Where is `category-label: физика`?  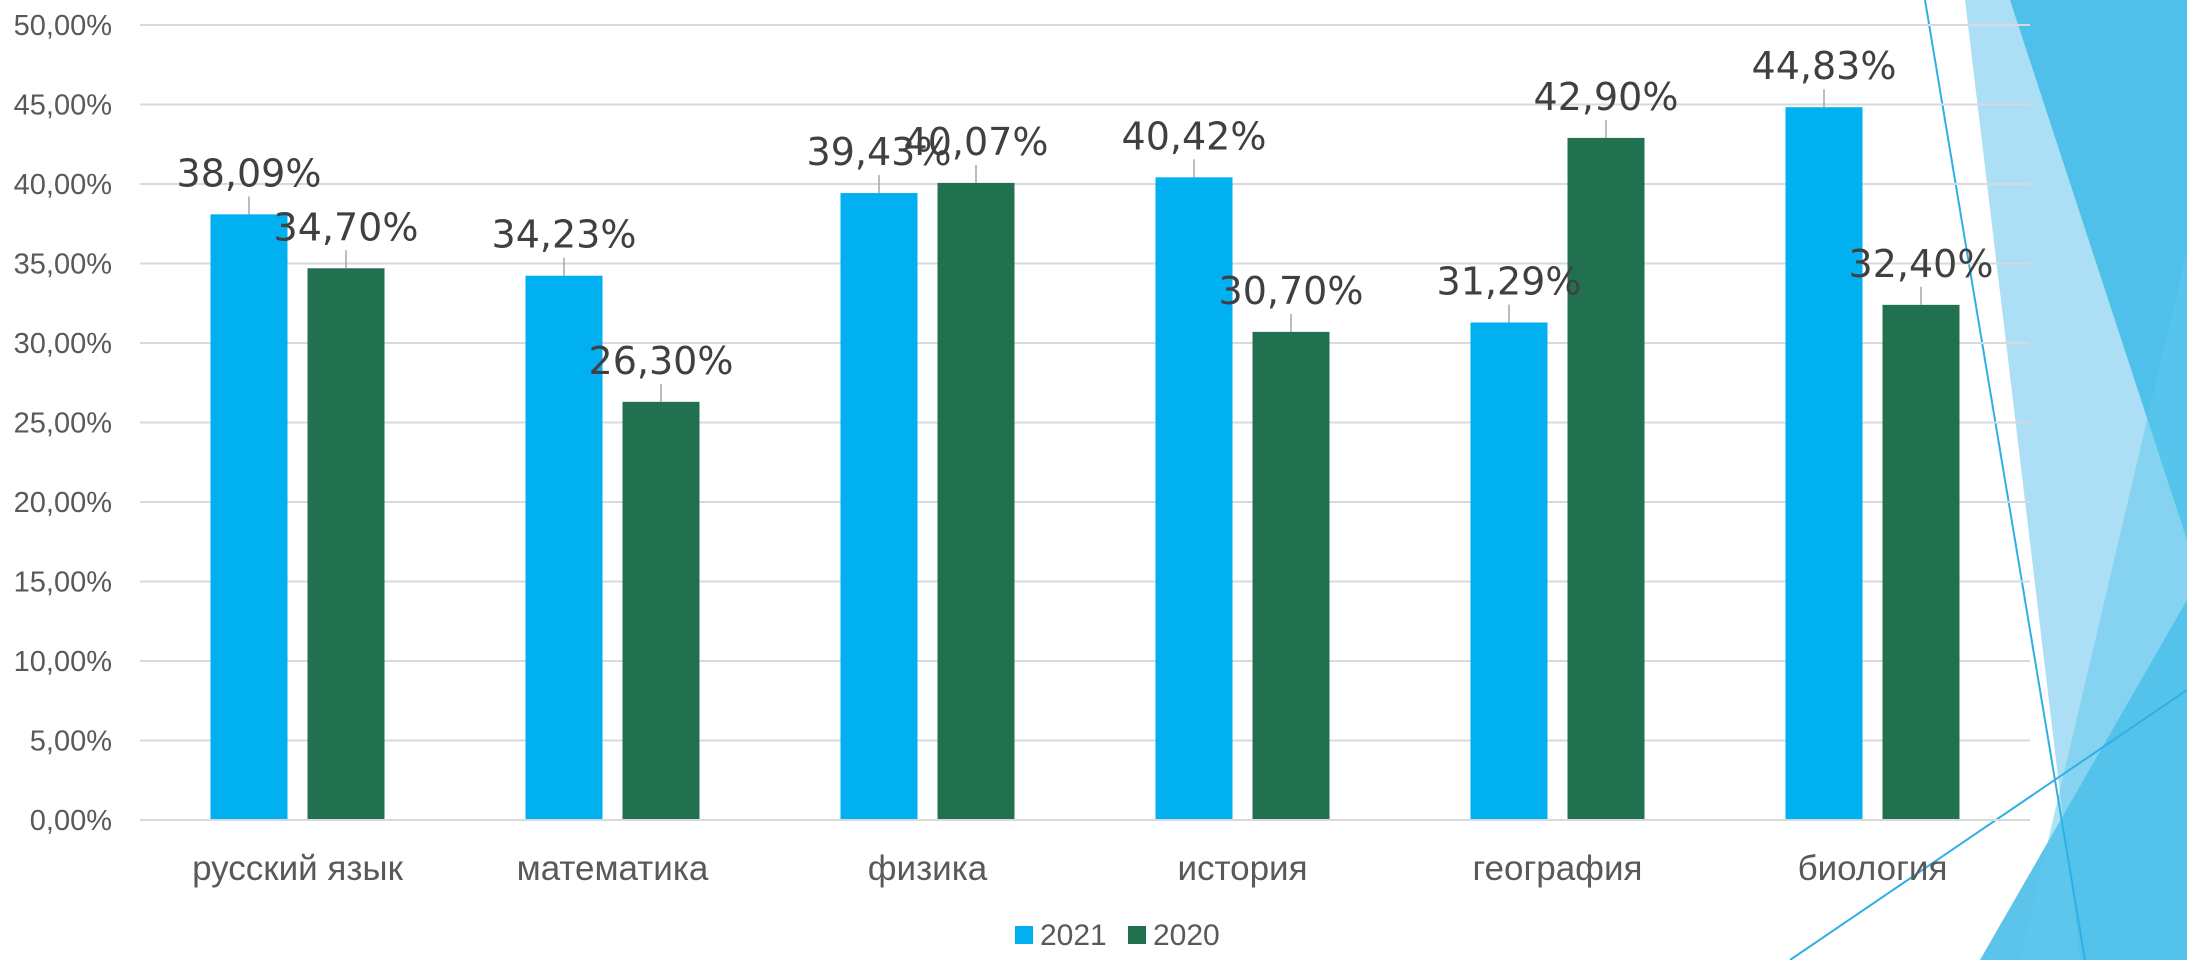 category-label: физика is located at coordinates (928, 868).